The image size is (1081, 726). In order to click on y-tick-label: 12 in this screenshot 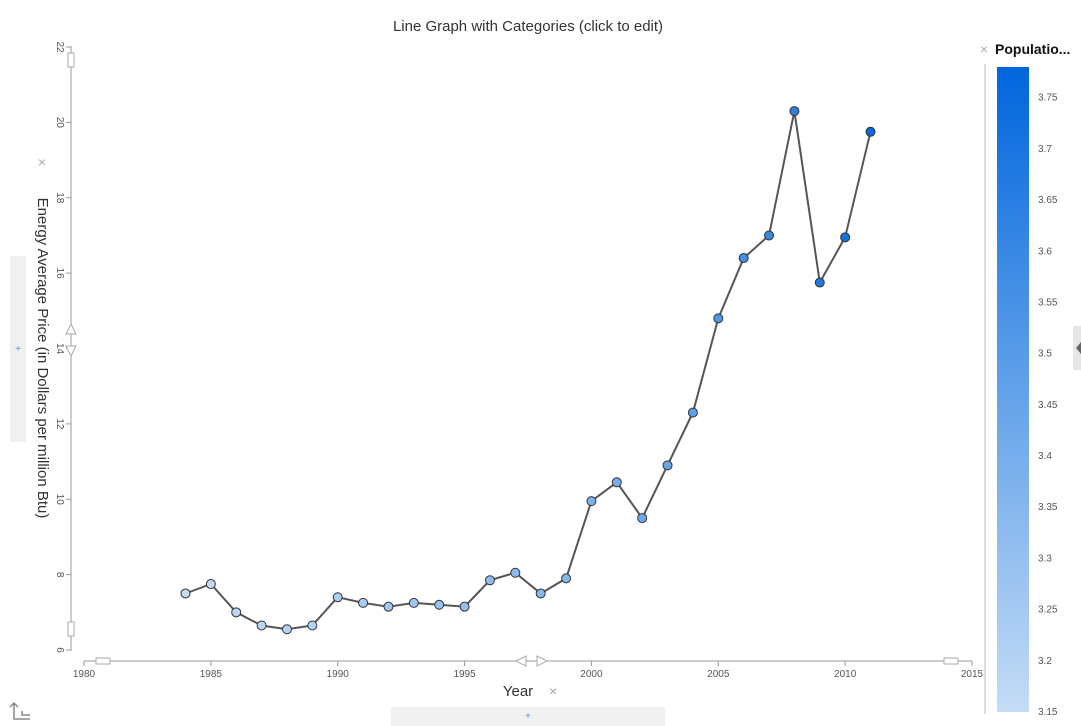, I will do `click(59, 424)`.